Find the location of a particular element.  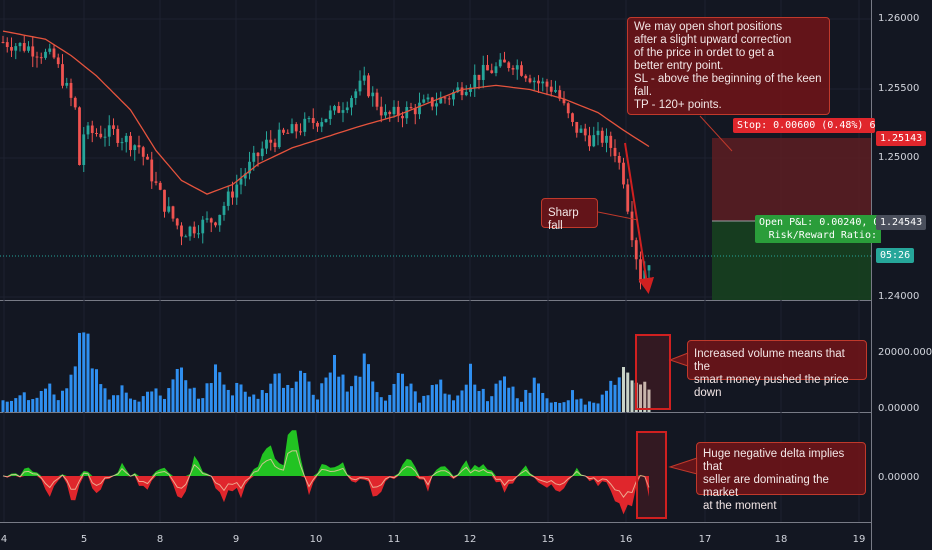

countdown-tag: 05:26 is located at coordinates (895, 255).